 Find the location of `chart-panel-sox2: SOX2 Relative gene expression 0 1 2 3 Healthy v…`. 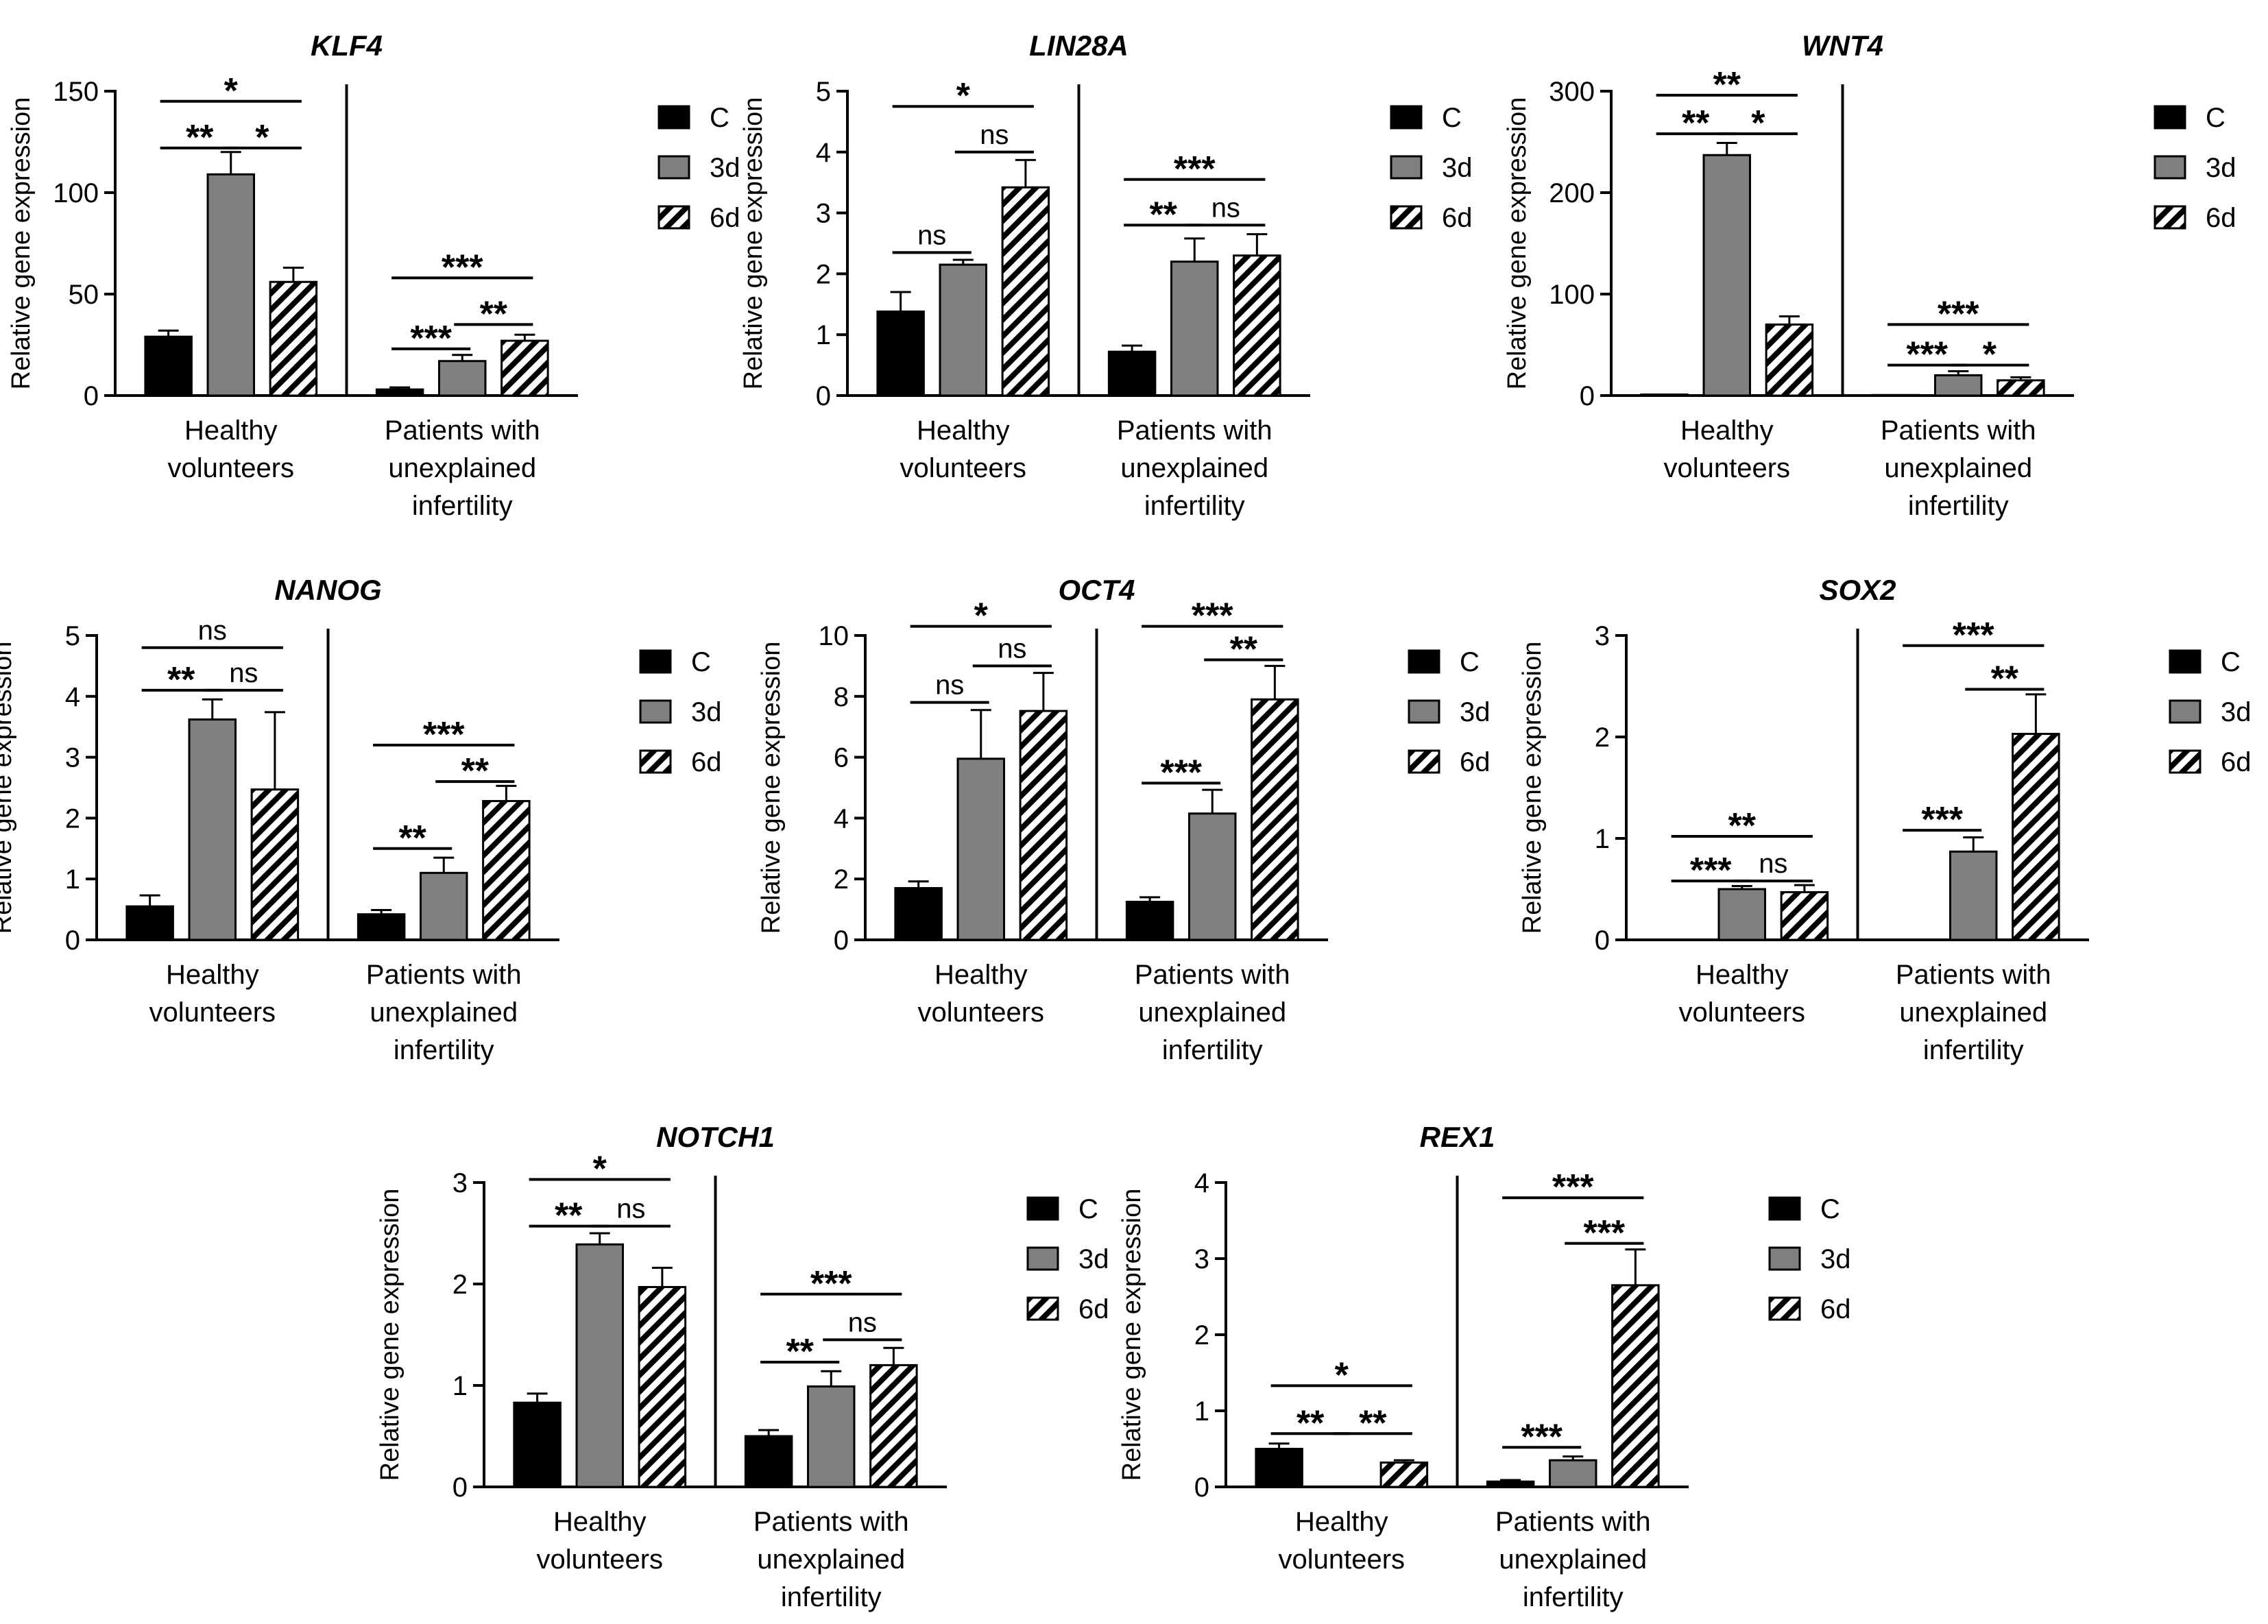

chart-panel-sox2: SOX2 Relative gene expression 0 1 2 3 Healthy v… is located at coordinates (1885, 819).